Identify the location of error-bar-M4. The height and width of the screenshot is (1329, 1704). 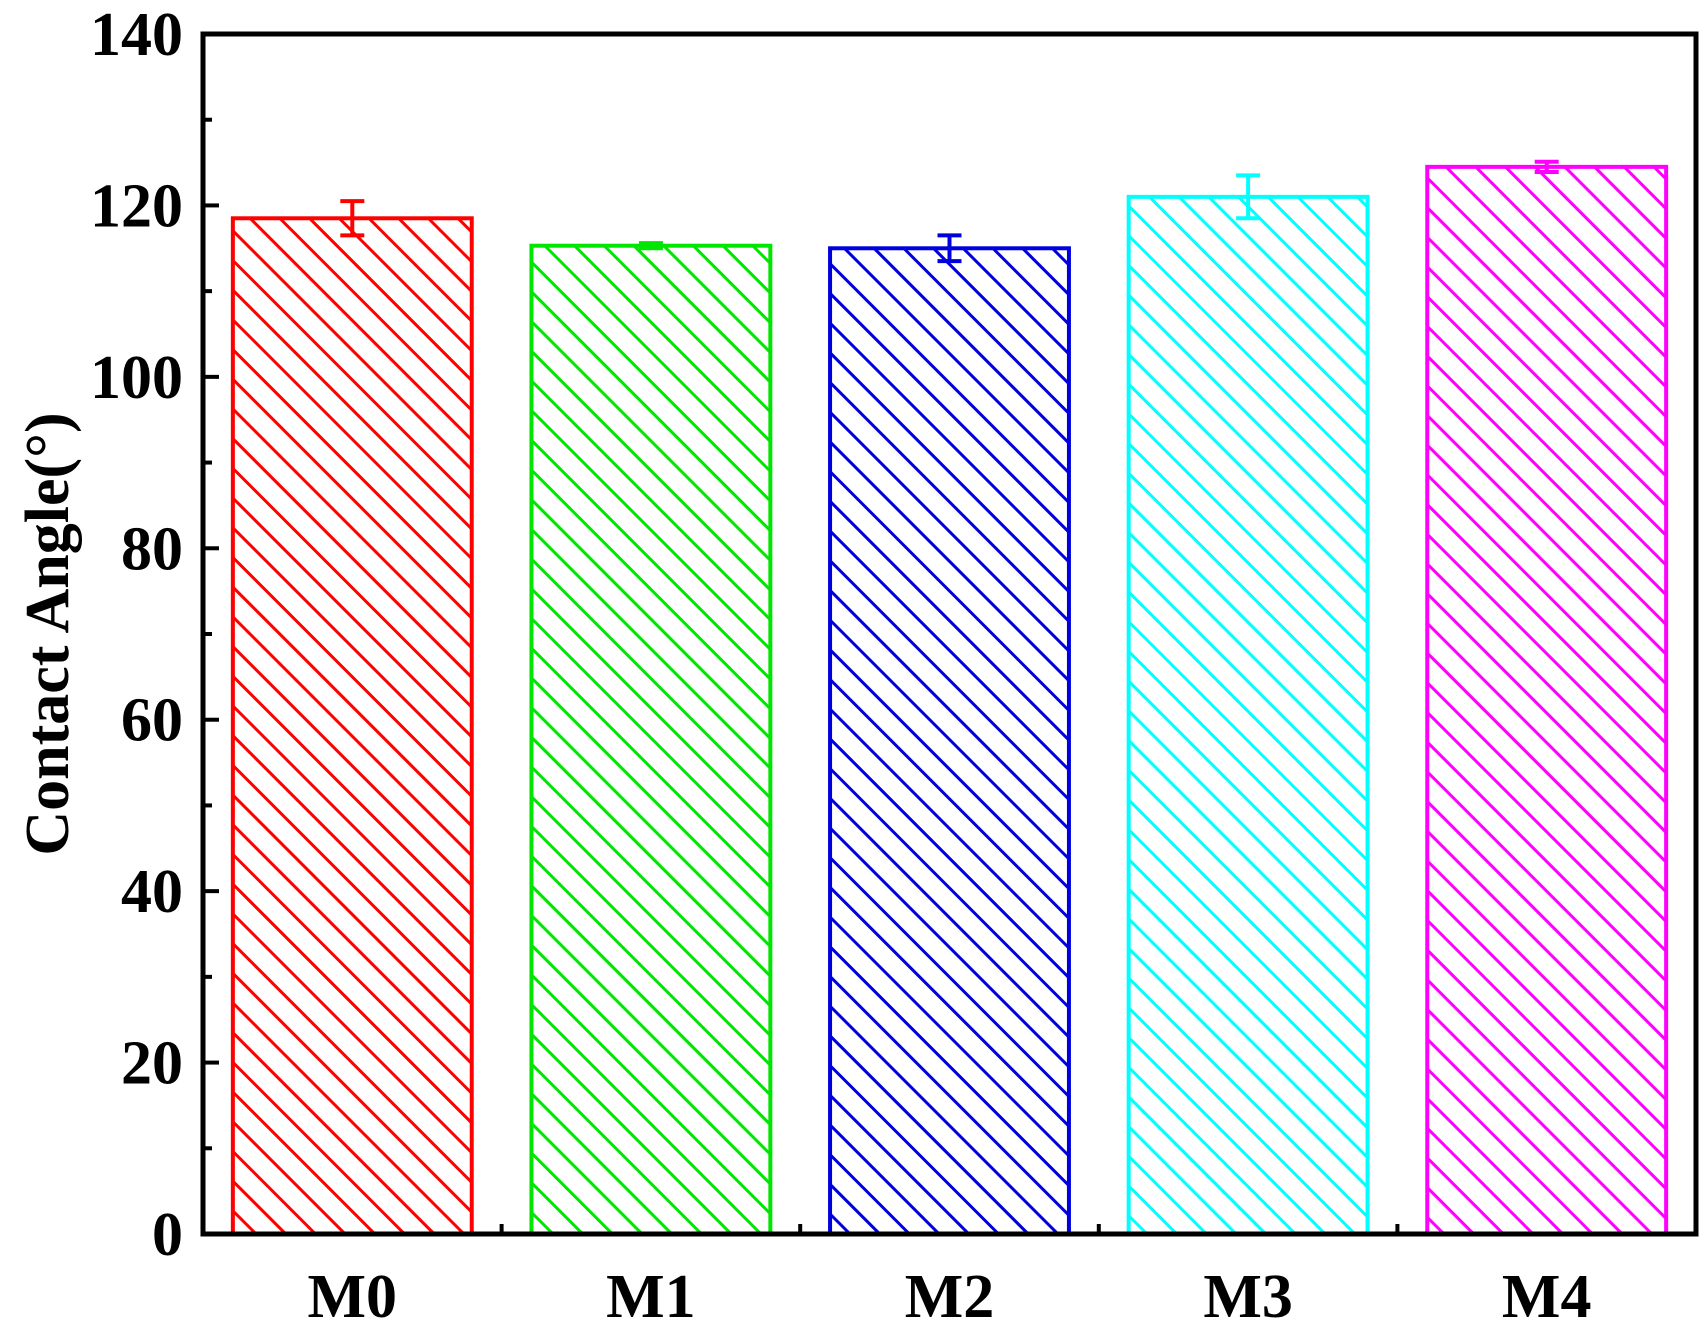
(1546, 166).